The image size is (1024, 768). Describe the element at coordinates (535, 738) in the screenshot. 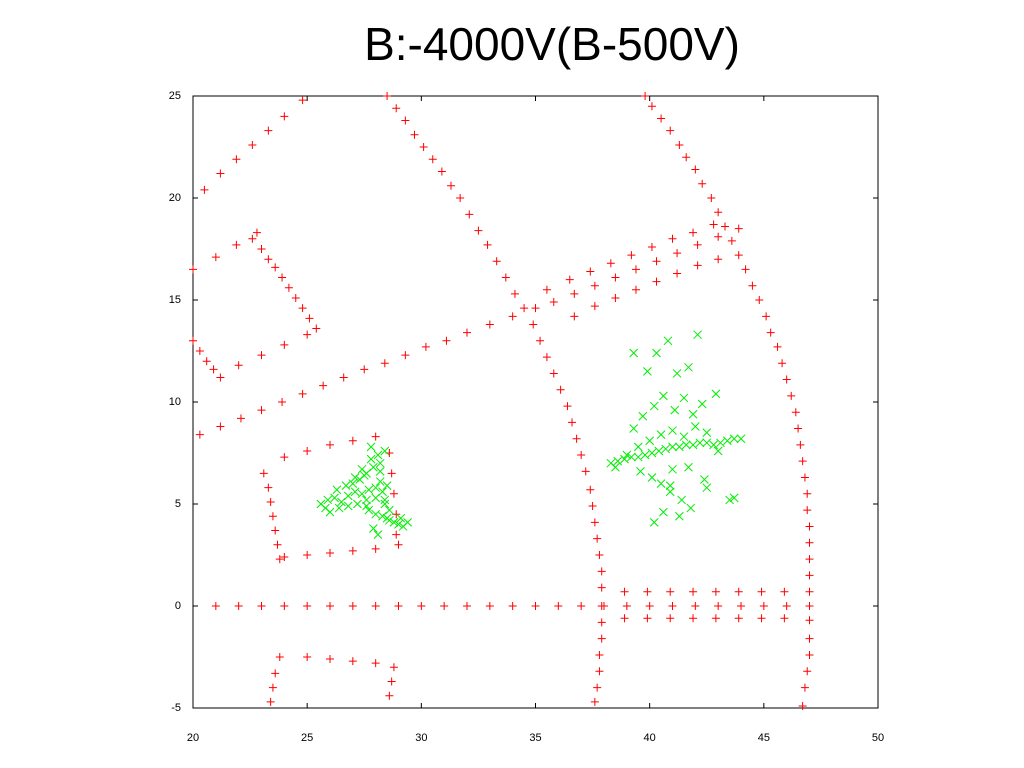

I see `x-tick-label: 35` at that location.